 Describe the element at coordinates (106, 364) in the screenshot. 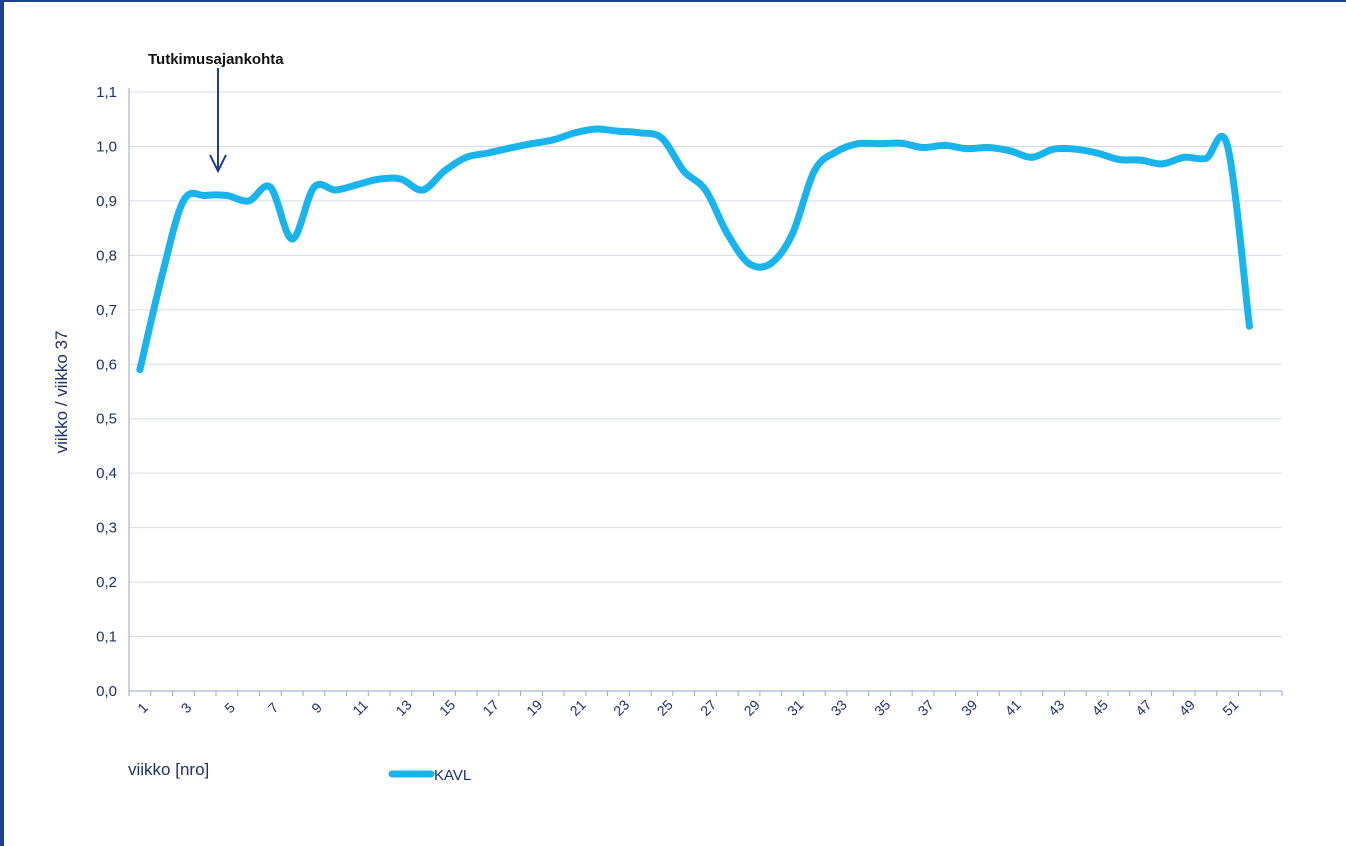

I see `y-tick-label: 0,6` at that location.